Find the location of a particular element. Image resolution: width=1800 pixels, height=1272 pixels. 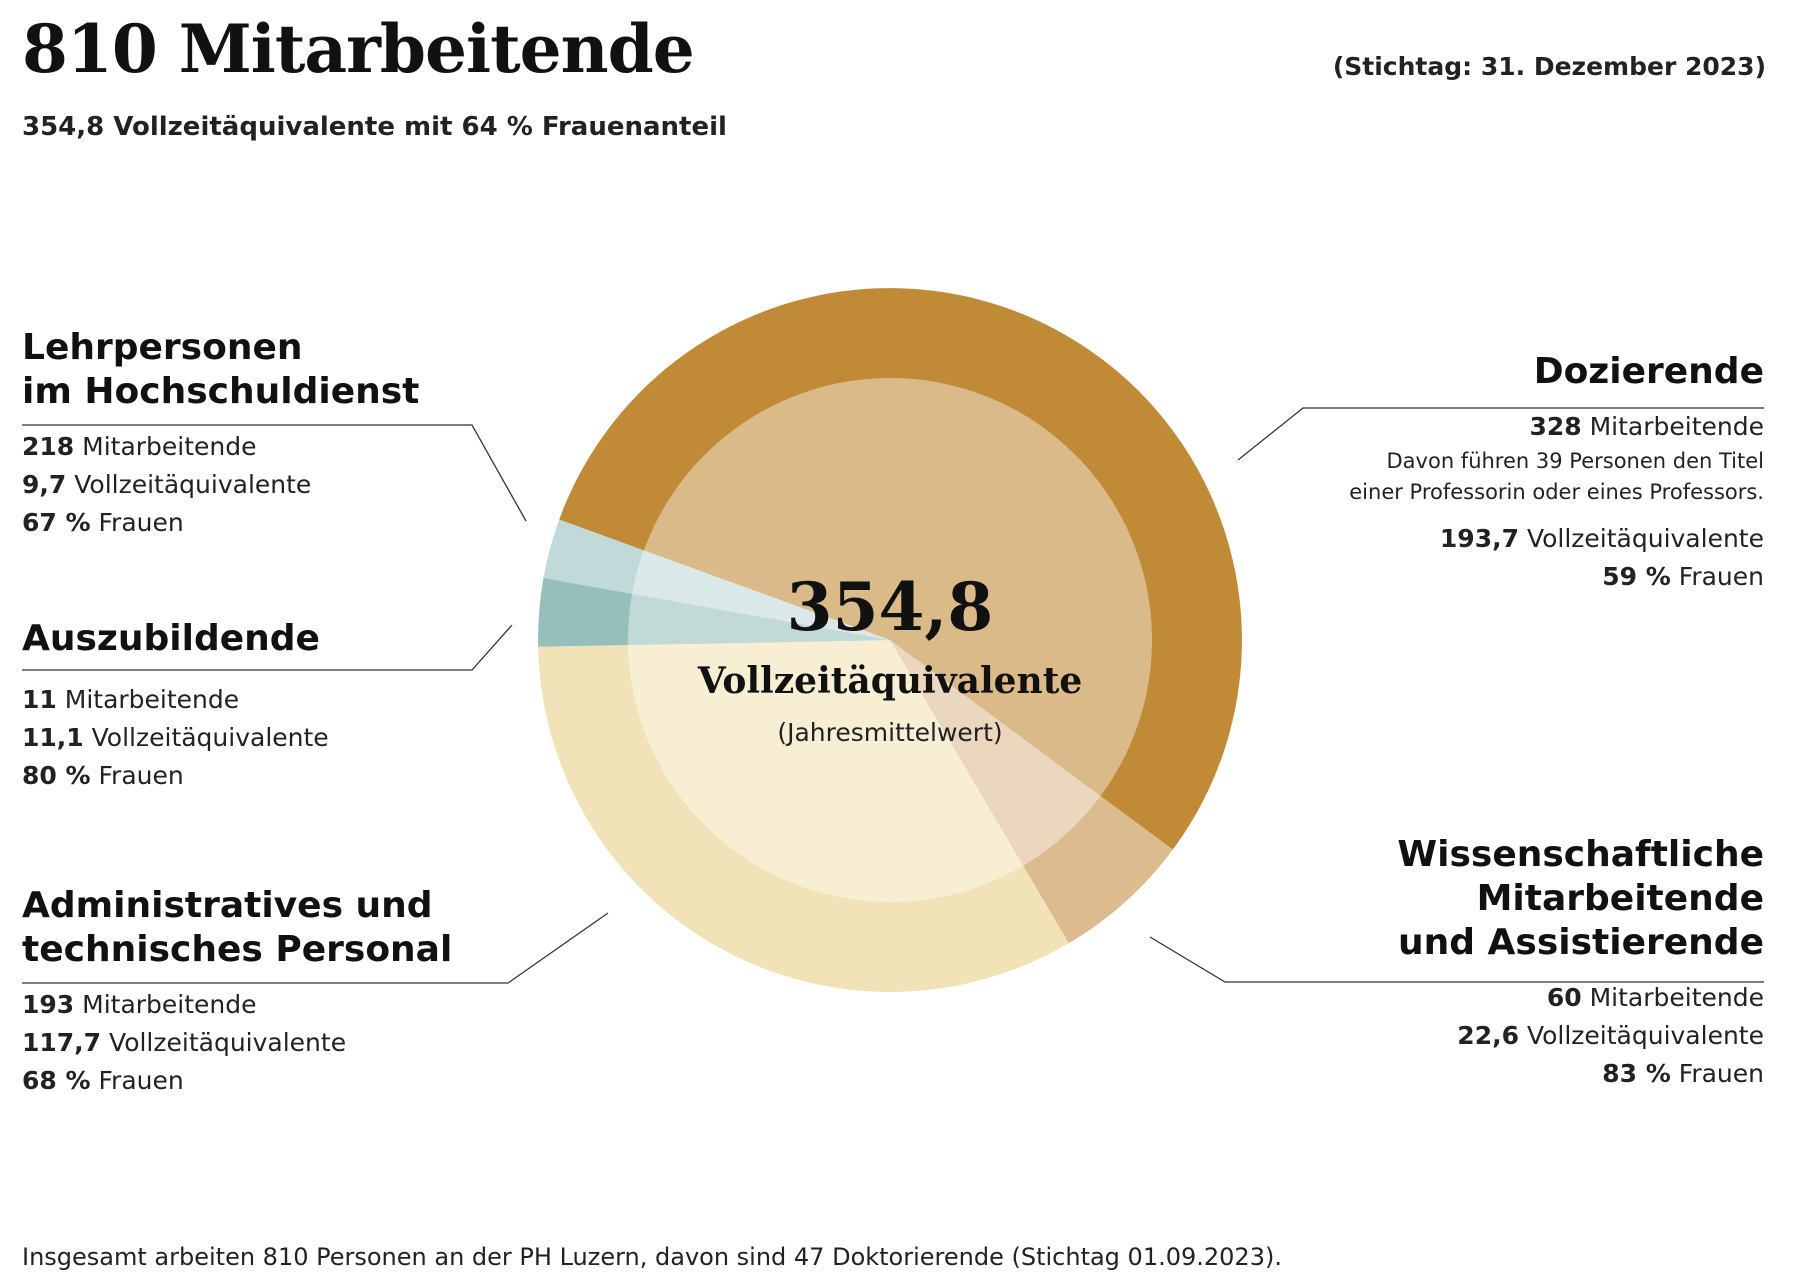

stat-vza: 193,7 Vollzeitäquivalente is located at coordinates (1601, 538).